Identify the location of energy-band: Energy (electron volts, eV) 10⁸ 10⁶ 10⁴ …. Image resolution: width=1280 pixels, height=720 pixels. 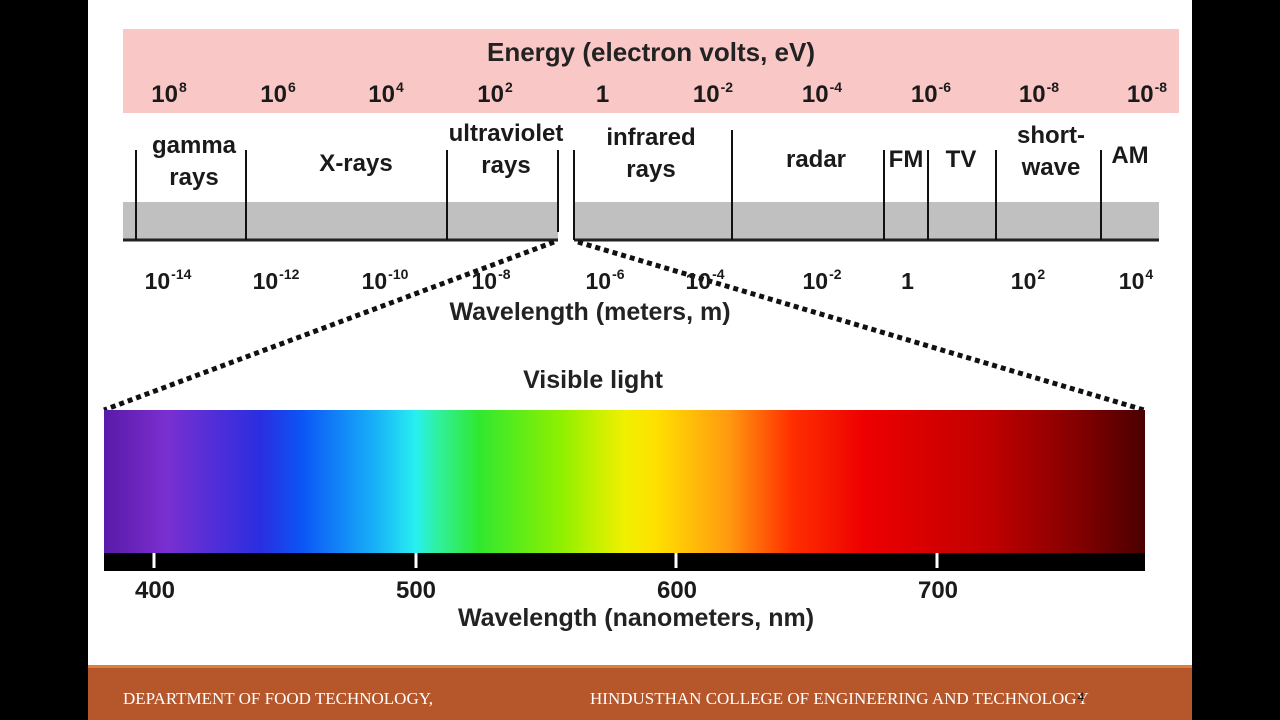
(651, 71).